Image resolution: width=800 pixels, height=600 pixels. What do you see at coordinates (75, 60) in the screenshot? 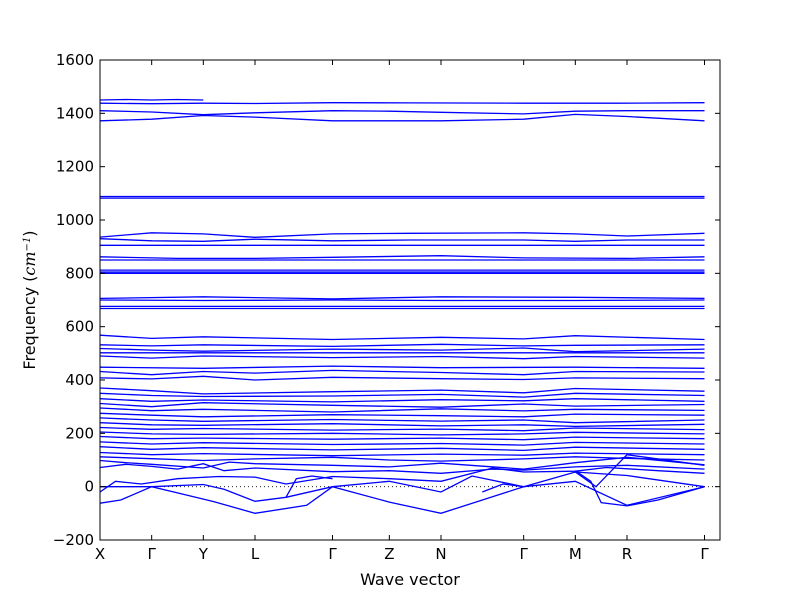
I see `y-tick-label: 1600` at bounding box center [75, 60].